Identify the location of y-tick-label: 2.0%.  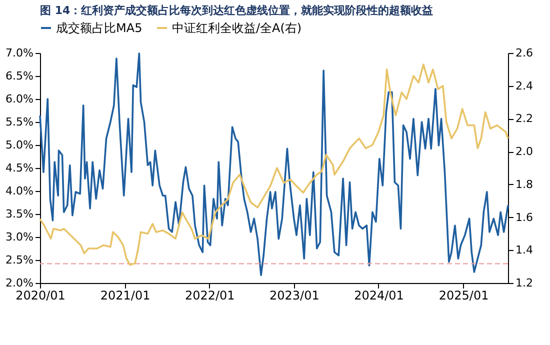
(20, 283).